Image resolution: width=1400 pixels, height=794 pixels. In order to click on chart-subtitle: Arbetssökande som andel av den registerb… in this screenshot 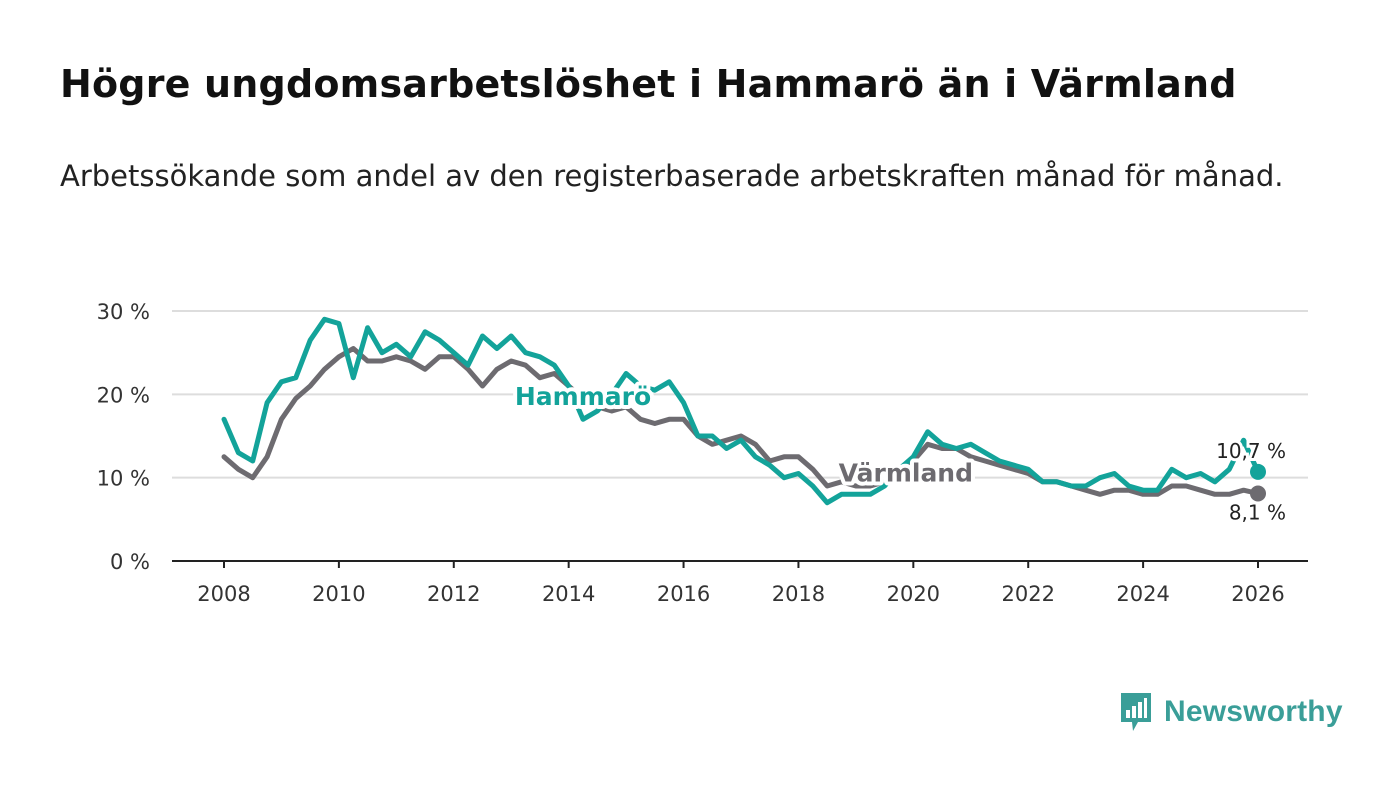, I will do `click(672, 176)`.